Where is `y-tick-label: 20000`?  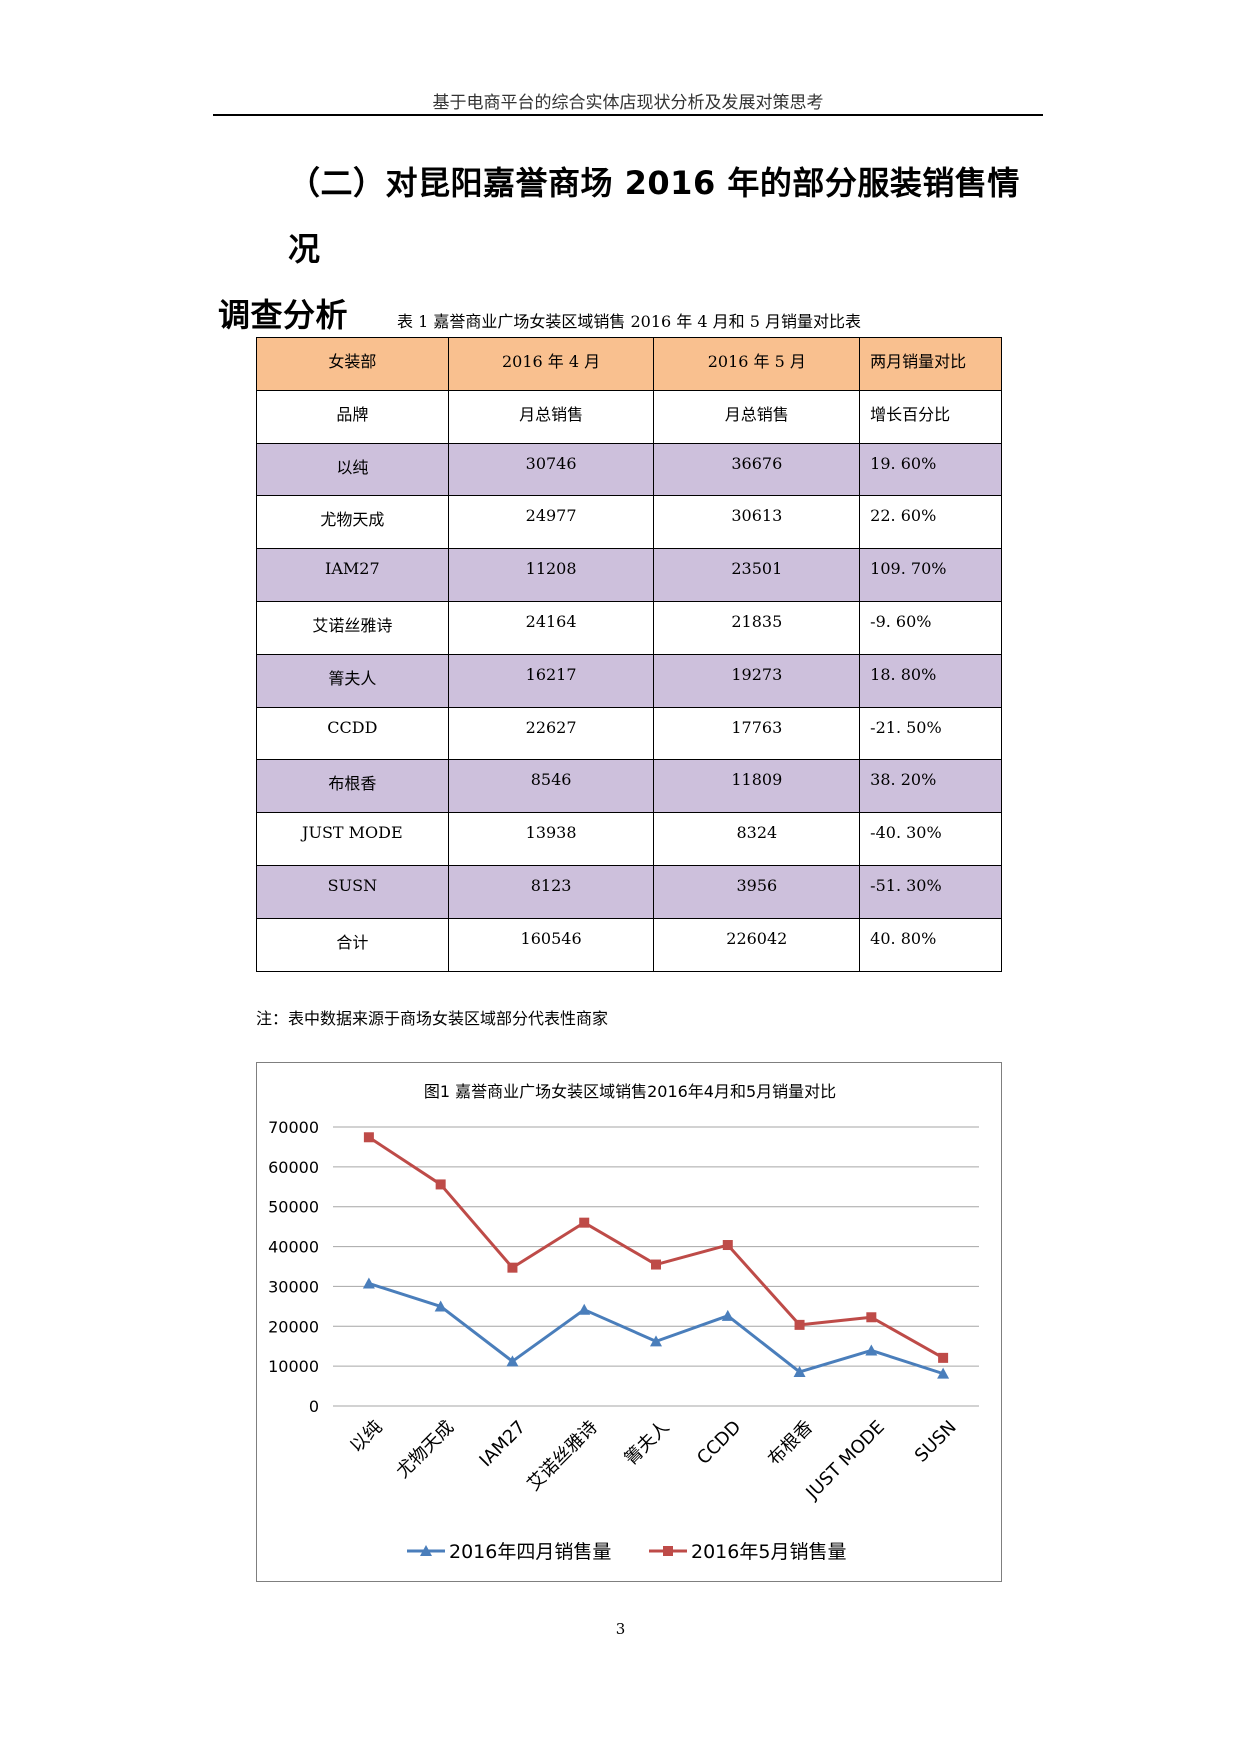 y-tick-label: 20000 is located at coordinates (293, 1326).